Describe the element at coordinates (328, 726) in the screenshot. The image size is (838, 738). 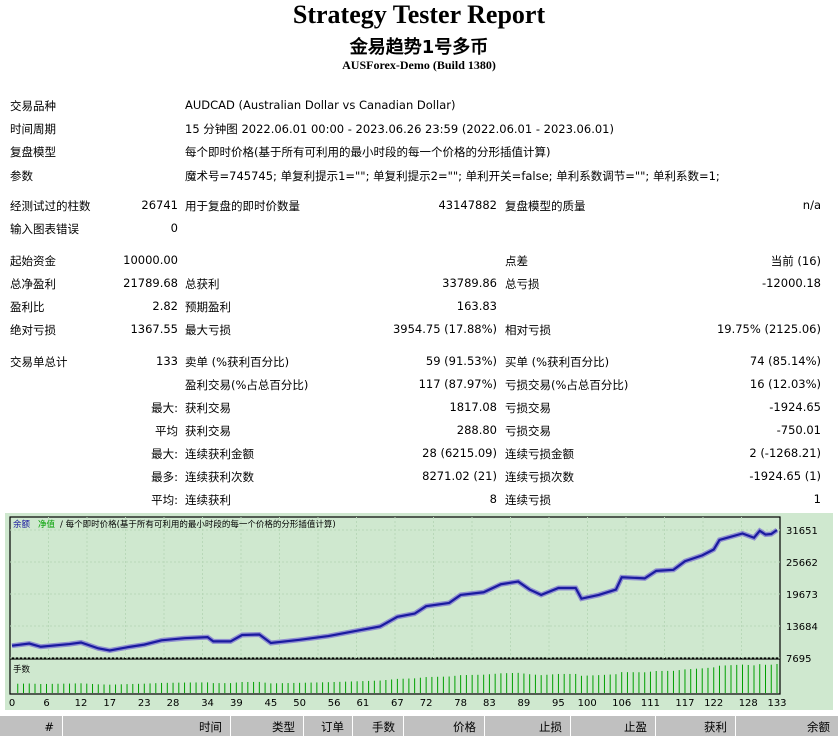
I see `column-header: 订单` at that location.